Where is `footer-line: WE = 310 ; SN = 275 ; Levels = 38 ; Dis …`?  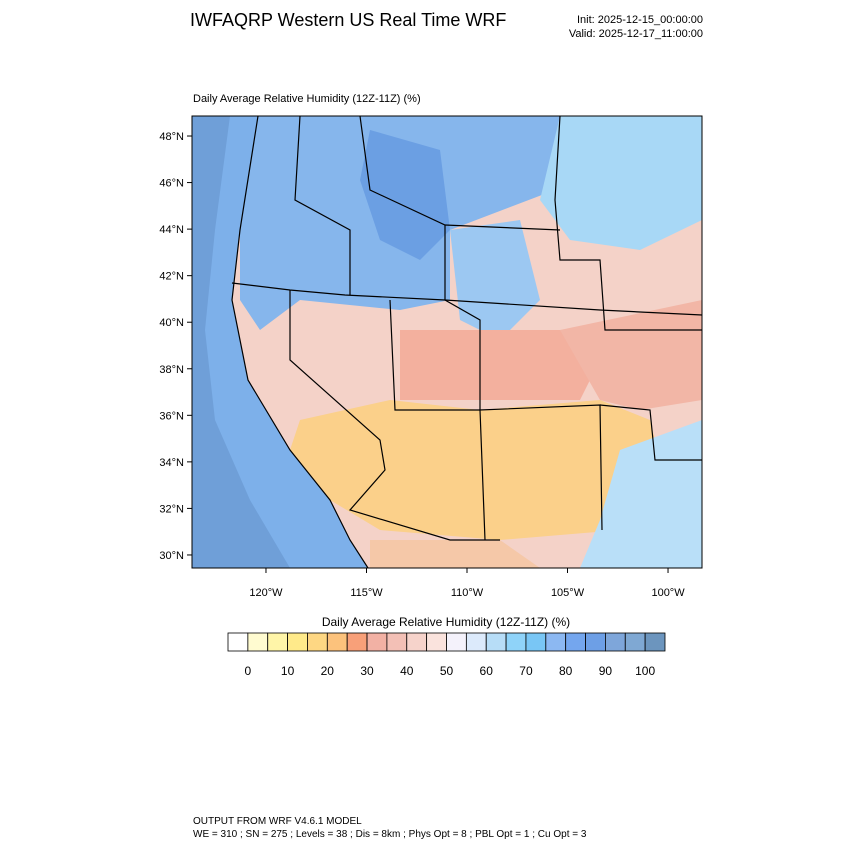 footer-line: WE = 310 ; SN = 275 ; Levels = 38 ; Dis … is located at coordinates (390, 834).